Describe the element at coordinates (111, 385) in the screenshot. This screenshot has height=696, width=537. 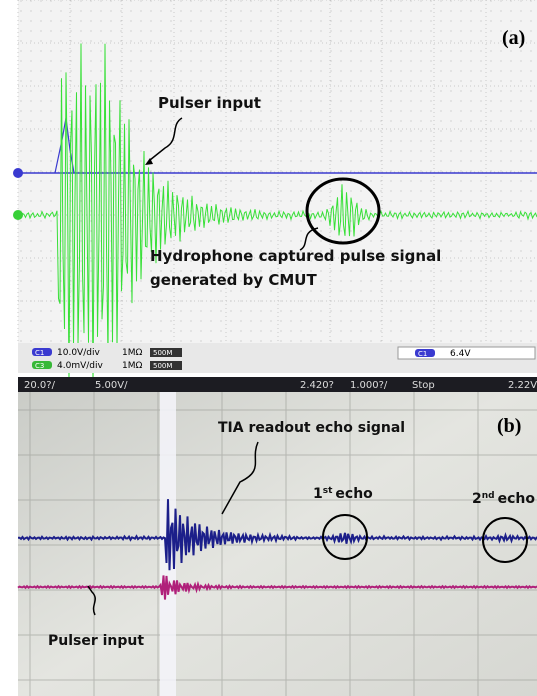
I see `top-bar-text: 5.00V/` at that location.